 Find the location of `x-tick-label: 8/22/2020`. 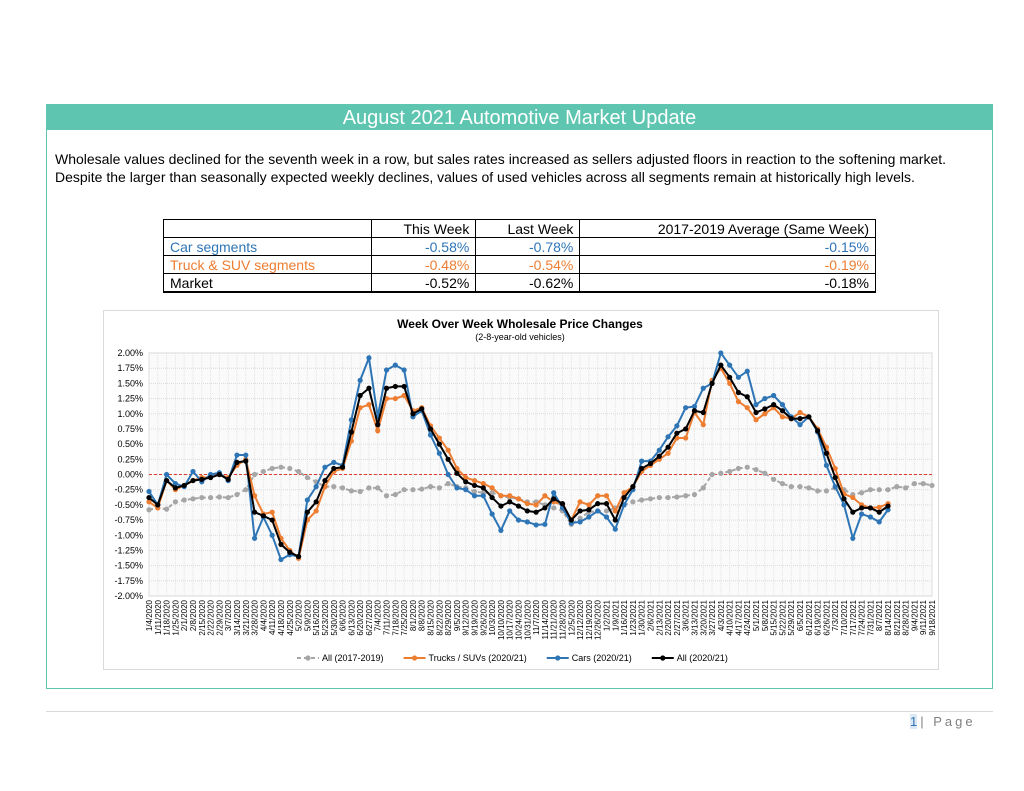

x-tick-label: 8/22/2020 is located at coordinates (439, 617).